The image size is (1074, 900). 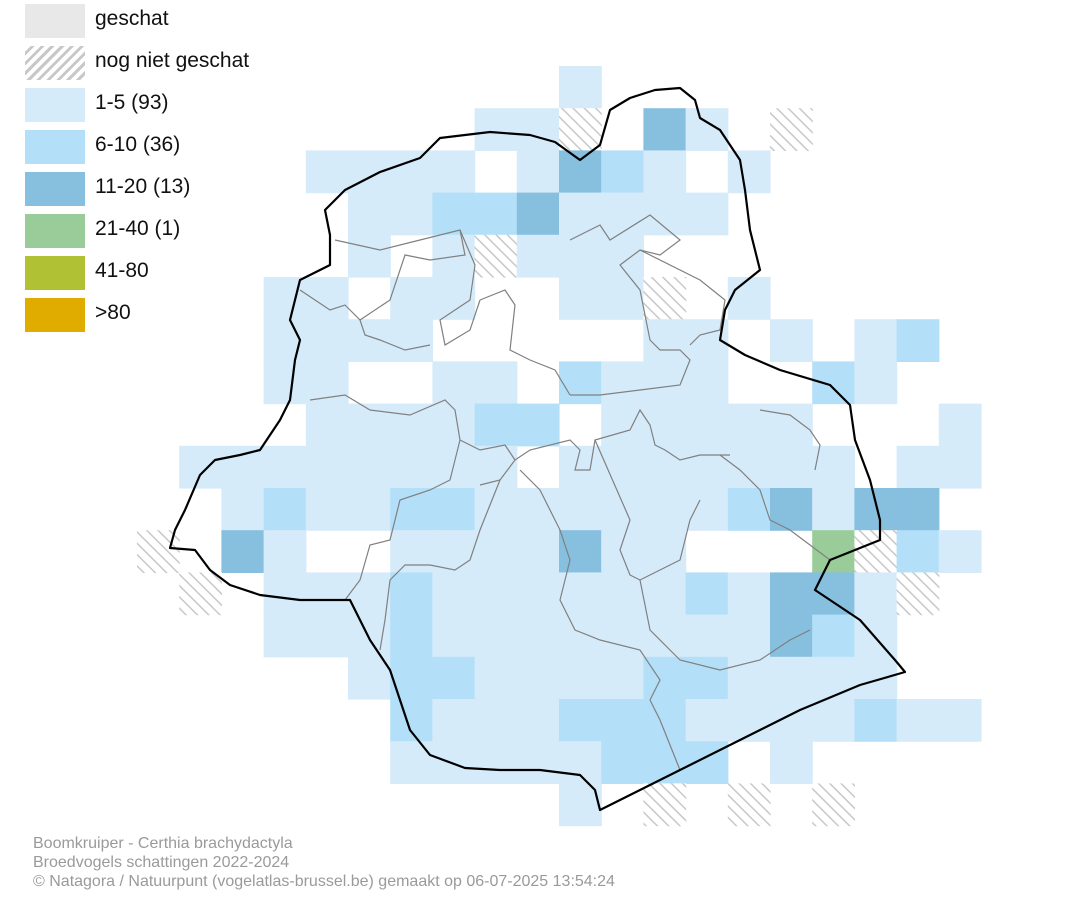 What do you see at coordinates (138, 144) in the screenshot?
I see `legend-label: 6-10 (36)` at bounding box center [138, 144].